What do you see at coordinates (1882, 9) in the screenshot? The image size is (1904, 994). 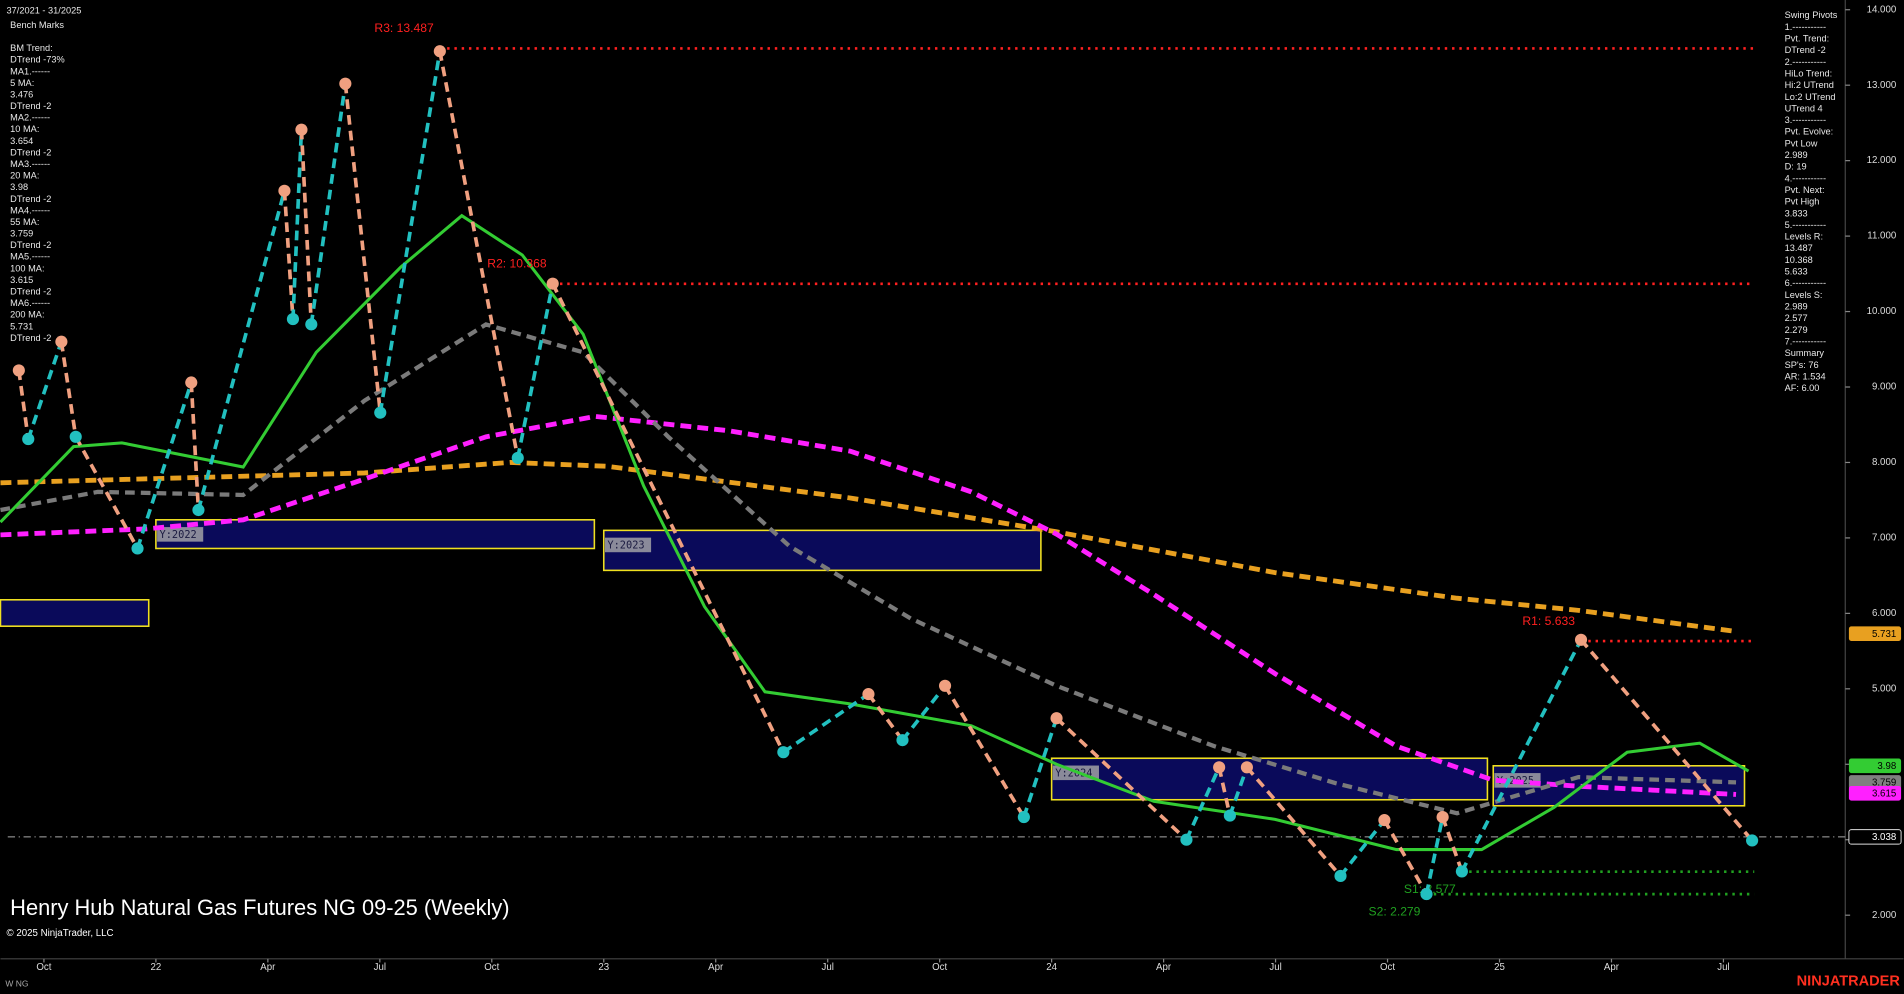 I see `y-tick-label: 14.000` at bounding box center [1882, 9].